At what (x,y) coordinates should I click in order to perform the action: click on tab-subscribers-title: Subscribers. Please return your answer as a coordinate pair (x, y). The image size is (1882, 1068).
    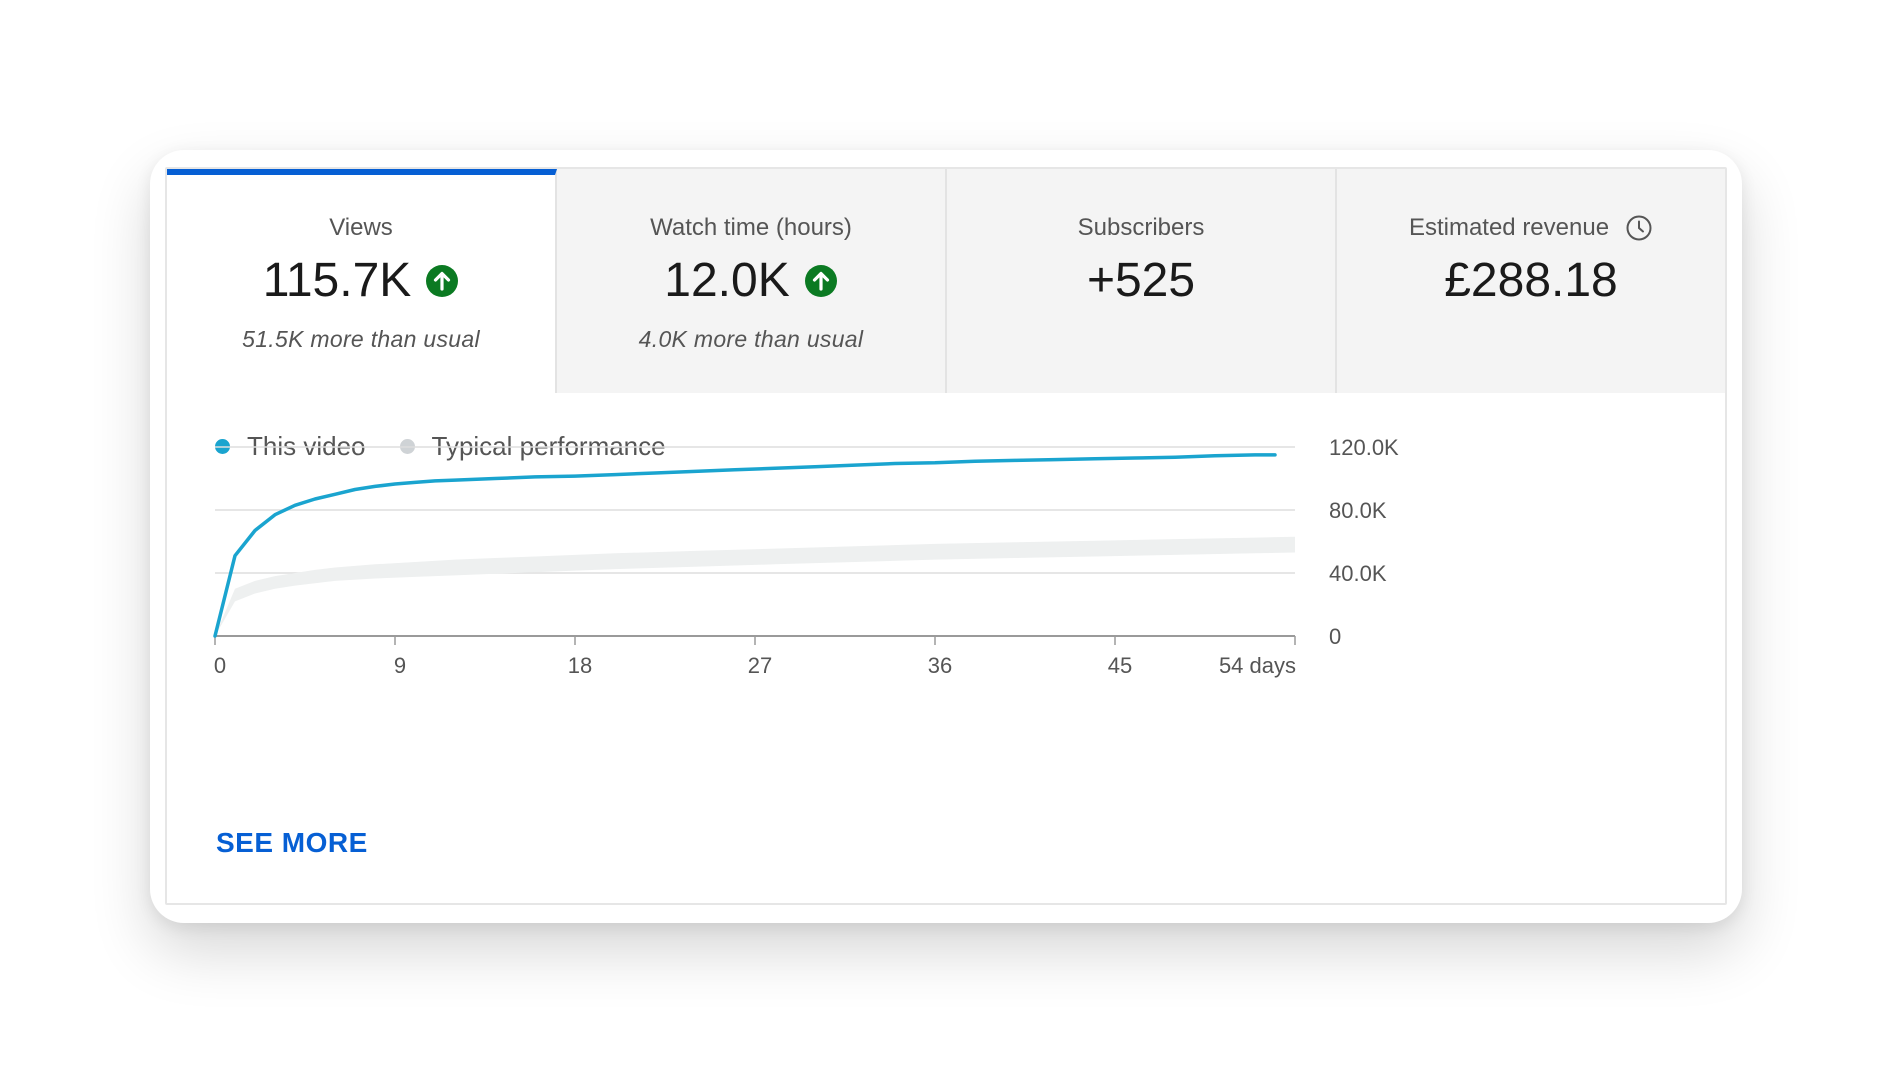
    Looking at the image, I should click on (1141, 227).